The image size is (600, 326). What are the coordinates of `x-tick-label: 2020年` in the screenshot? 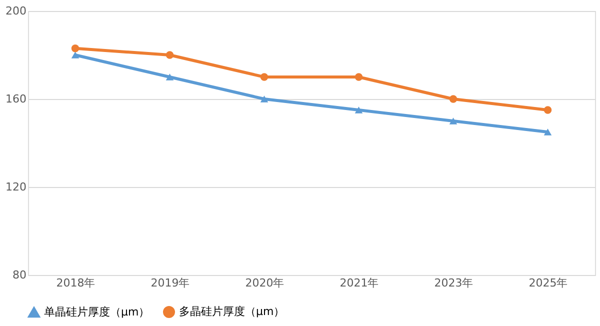 It's located at (264, 283).